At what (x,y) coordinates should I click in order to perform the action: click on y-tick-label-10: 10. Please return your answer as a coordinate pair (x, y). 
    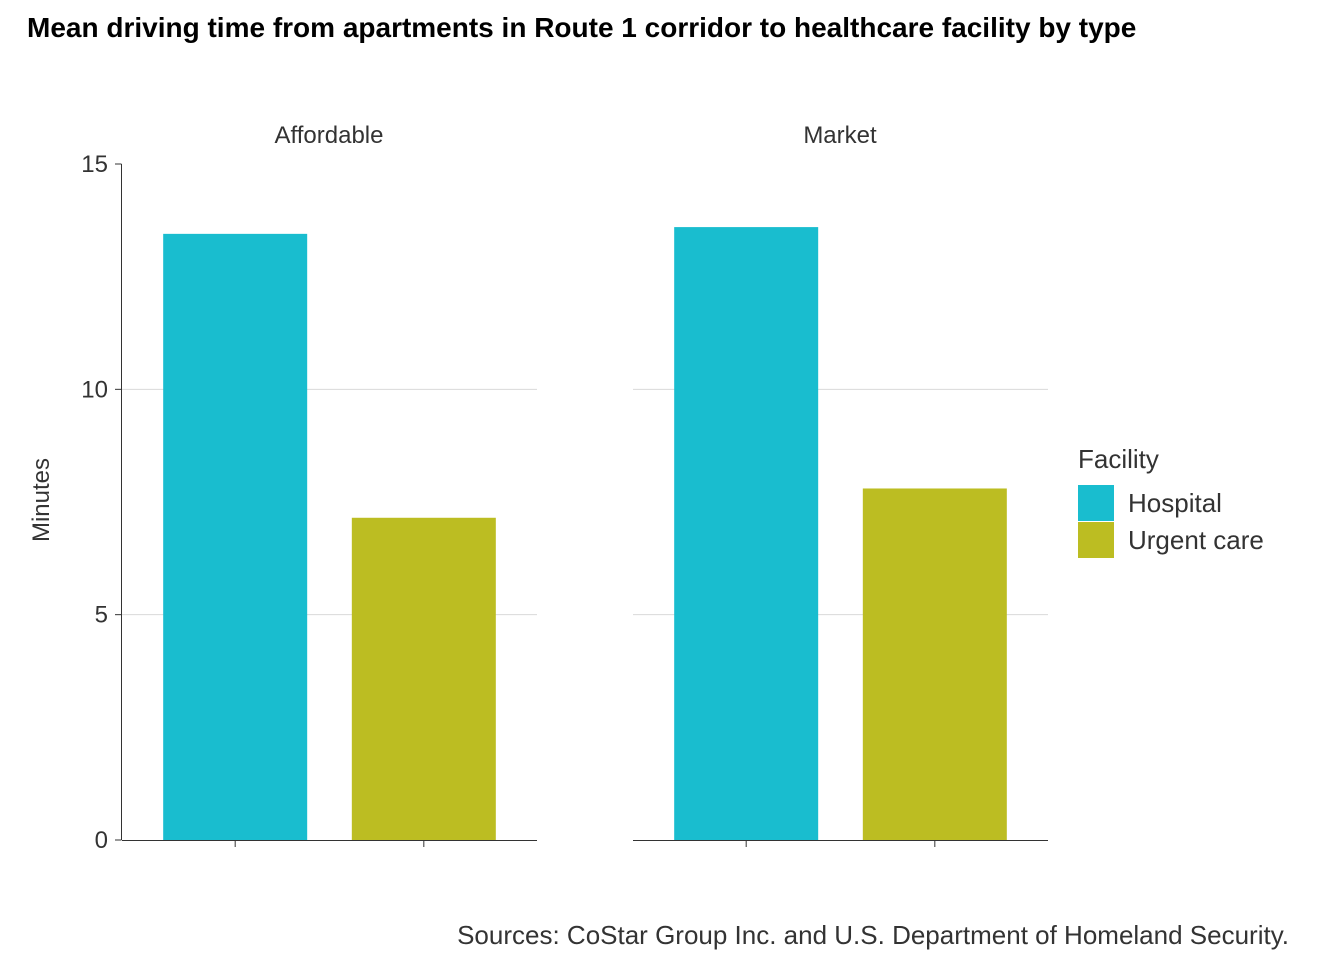
    Looking at the image, I should click on (94, 389).